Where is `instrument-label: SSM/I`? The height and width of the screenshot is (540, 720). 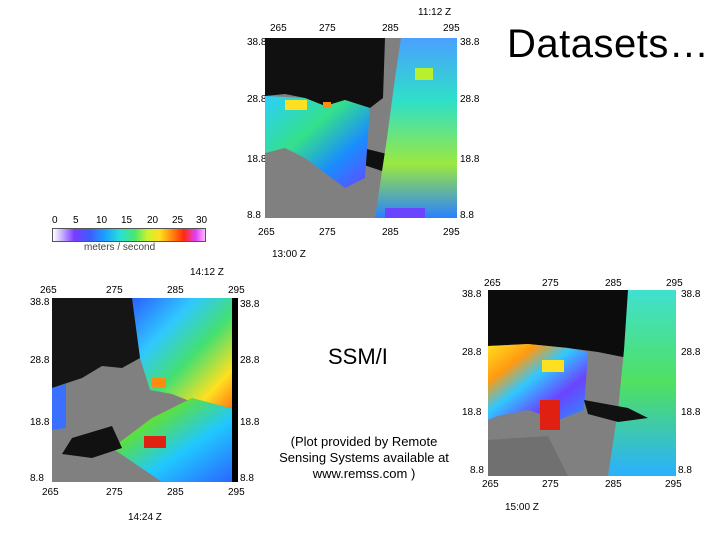
instrument-label: SSM/I is located at coordinates (358, 356).